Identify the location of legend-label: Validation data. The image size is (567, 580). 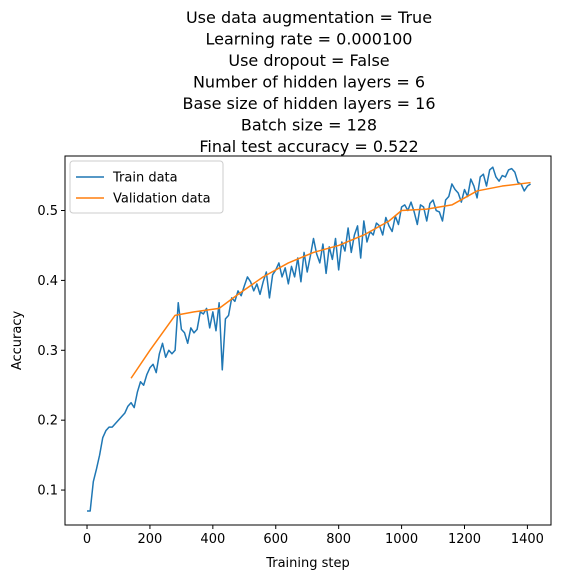
(162, 199).